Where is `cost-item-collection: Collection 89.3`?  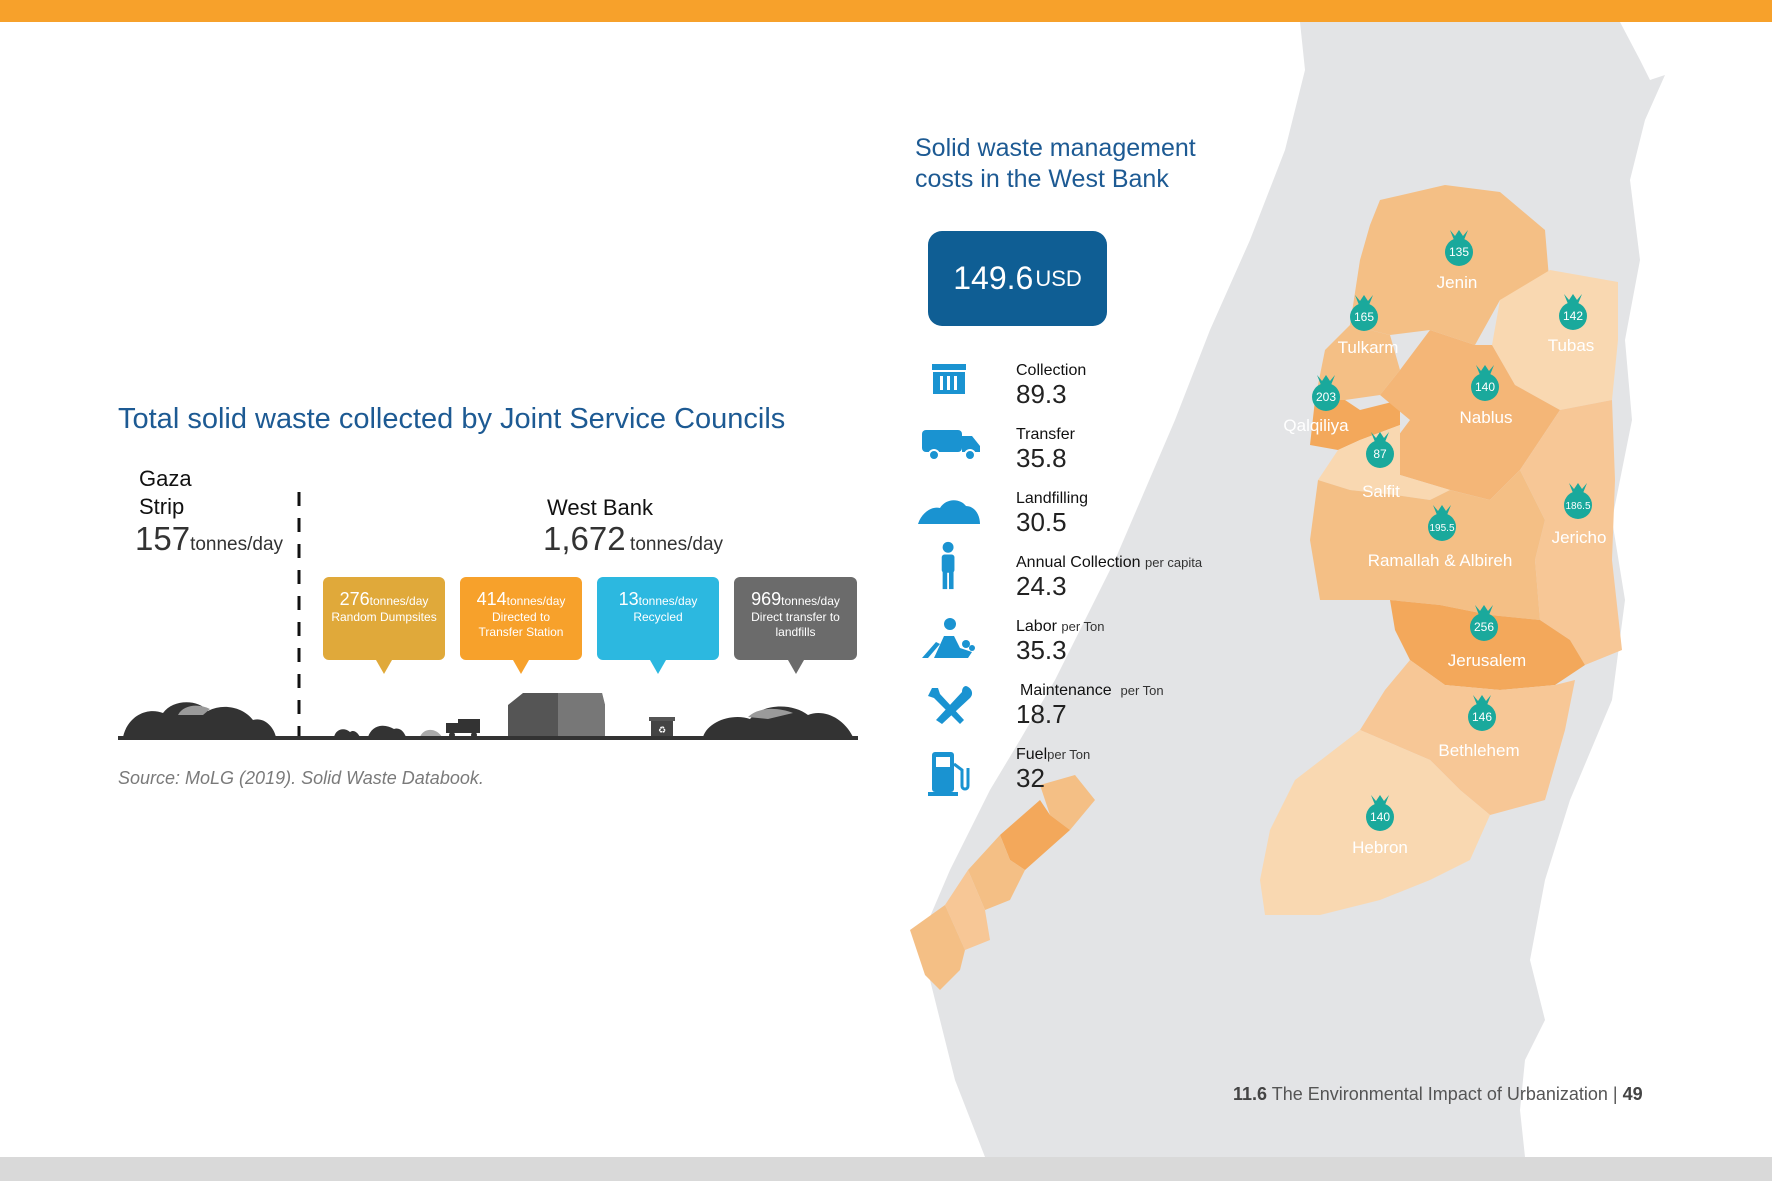 cost-item-collection: Collection 89.3 is located at coordinates (1141, 385).